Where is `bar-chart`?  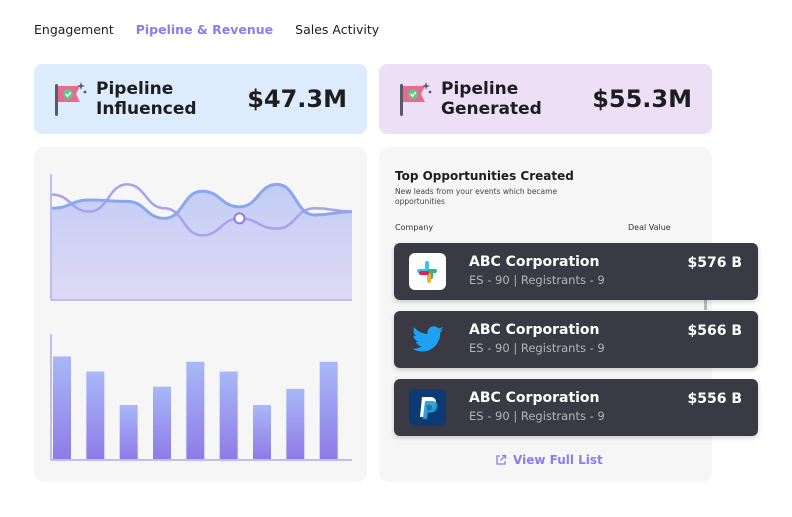
bar-chart is located at coordinates (201, 397).